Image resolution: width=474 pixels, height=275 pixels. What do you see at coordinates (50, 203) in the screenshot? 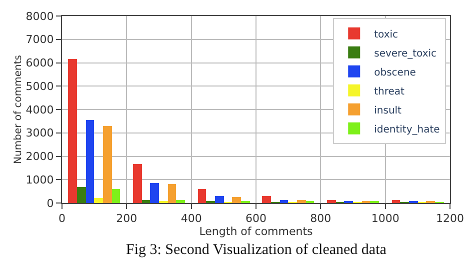
I see `y-tick-label: 0` at bounding box center [50, 203].